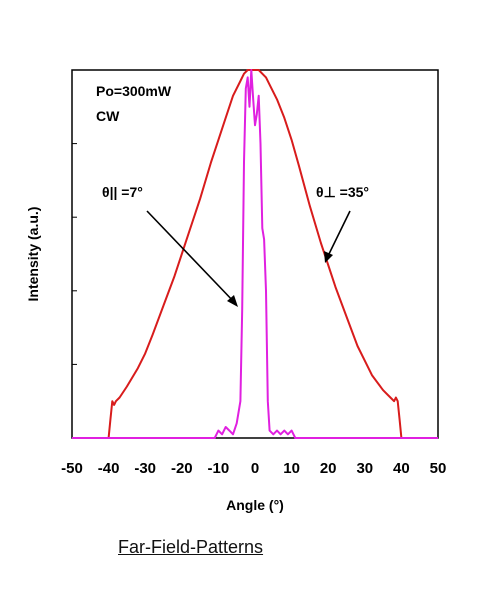 The width and height of the screenshot is (498, 602). I want to click on x-tick-label: -30, so click(145, 468).